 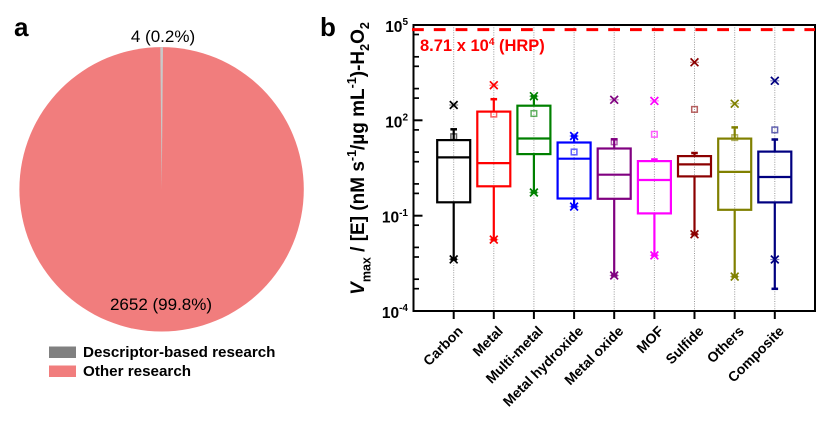 What do you see at coordinates (359, 158) in the screenshot?
I see `svg-text:Vmax / [E] (nM s-1/µg mL-1)-H2: Vmax / [E] (nM s-1/µg mL-1)-H2O2` at bounding box center [359, 158].